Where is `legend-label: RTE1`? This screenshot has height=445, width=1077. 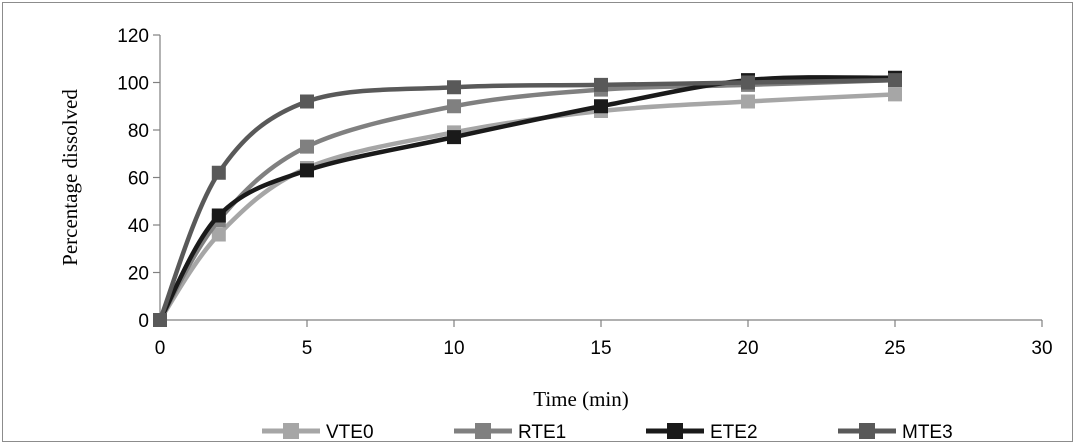 legend-label: RTE1 is located at coordinates (542, 432).